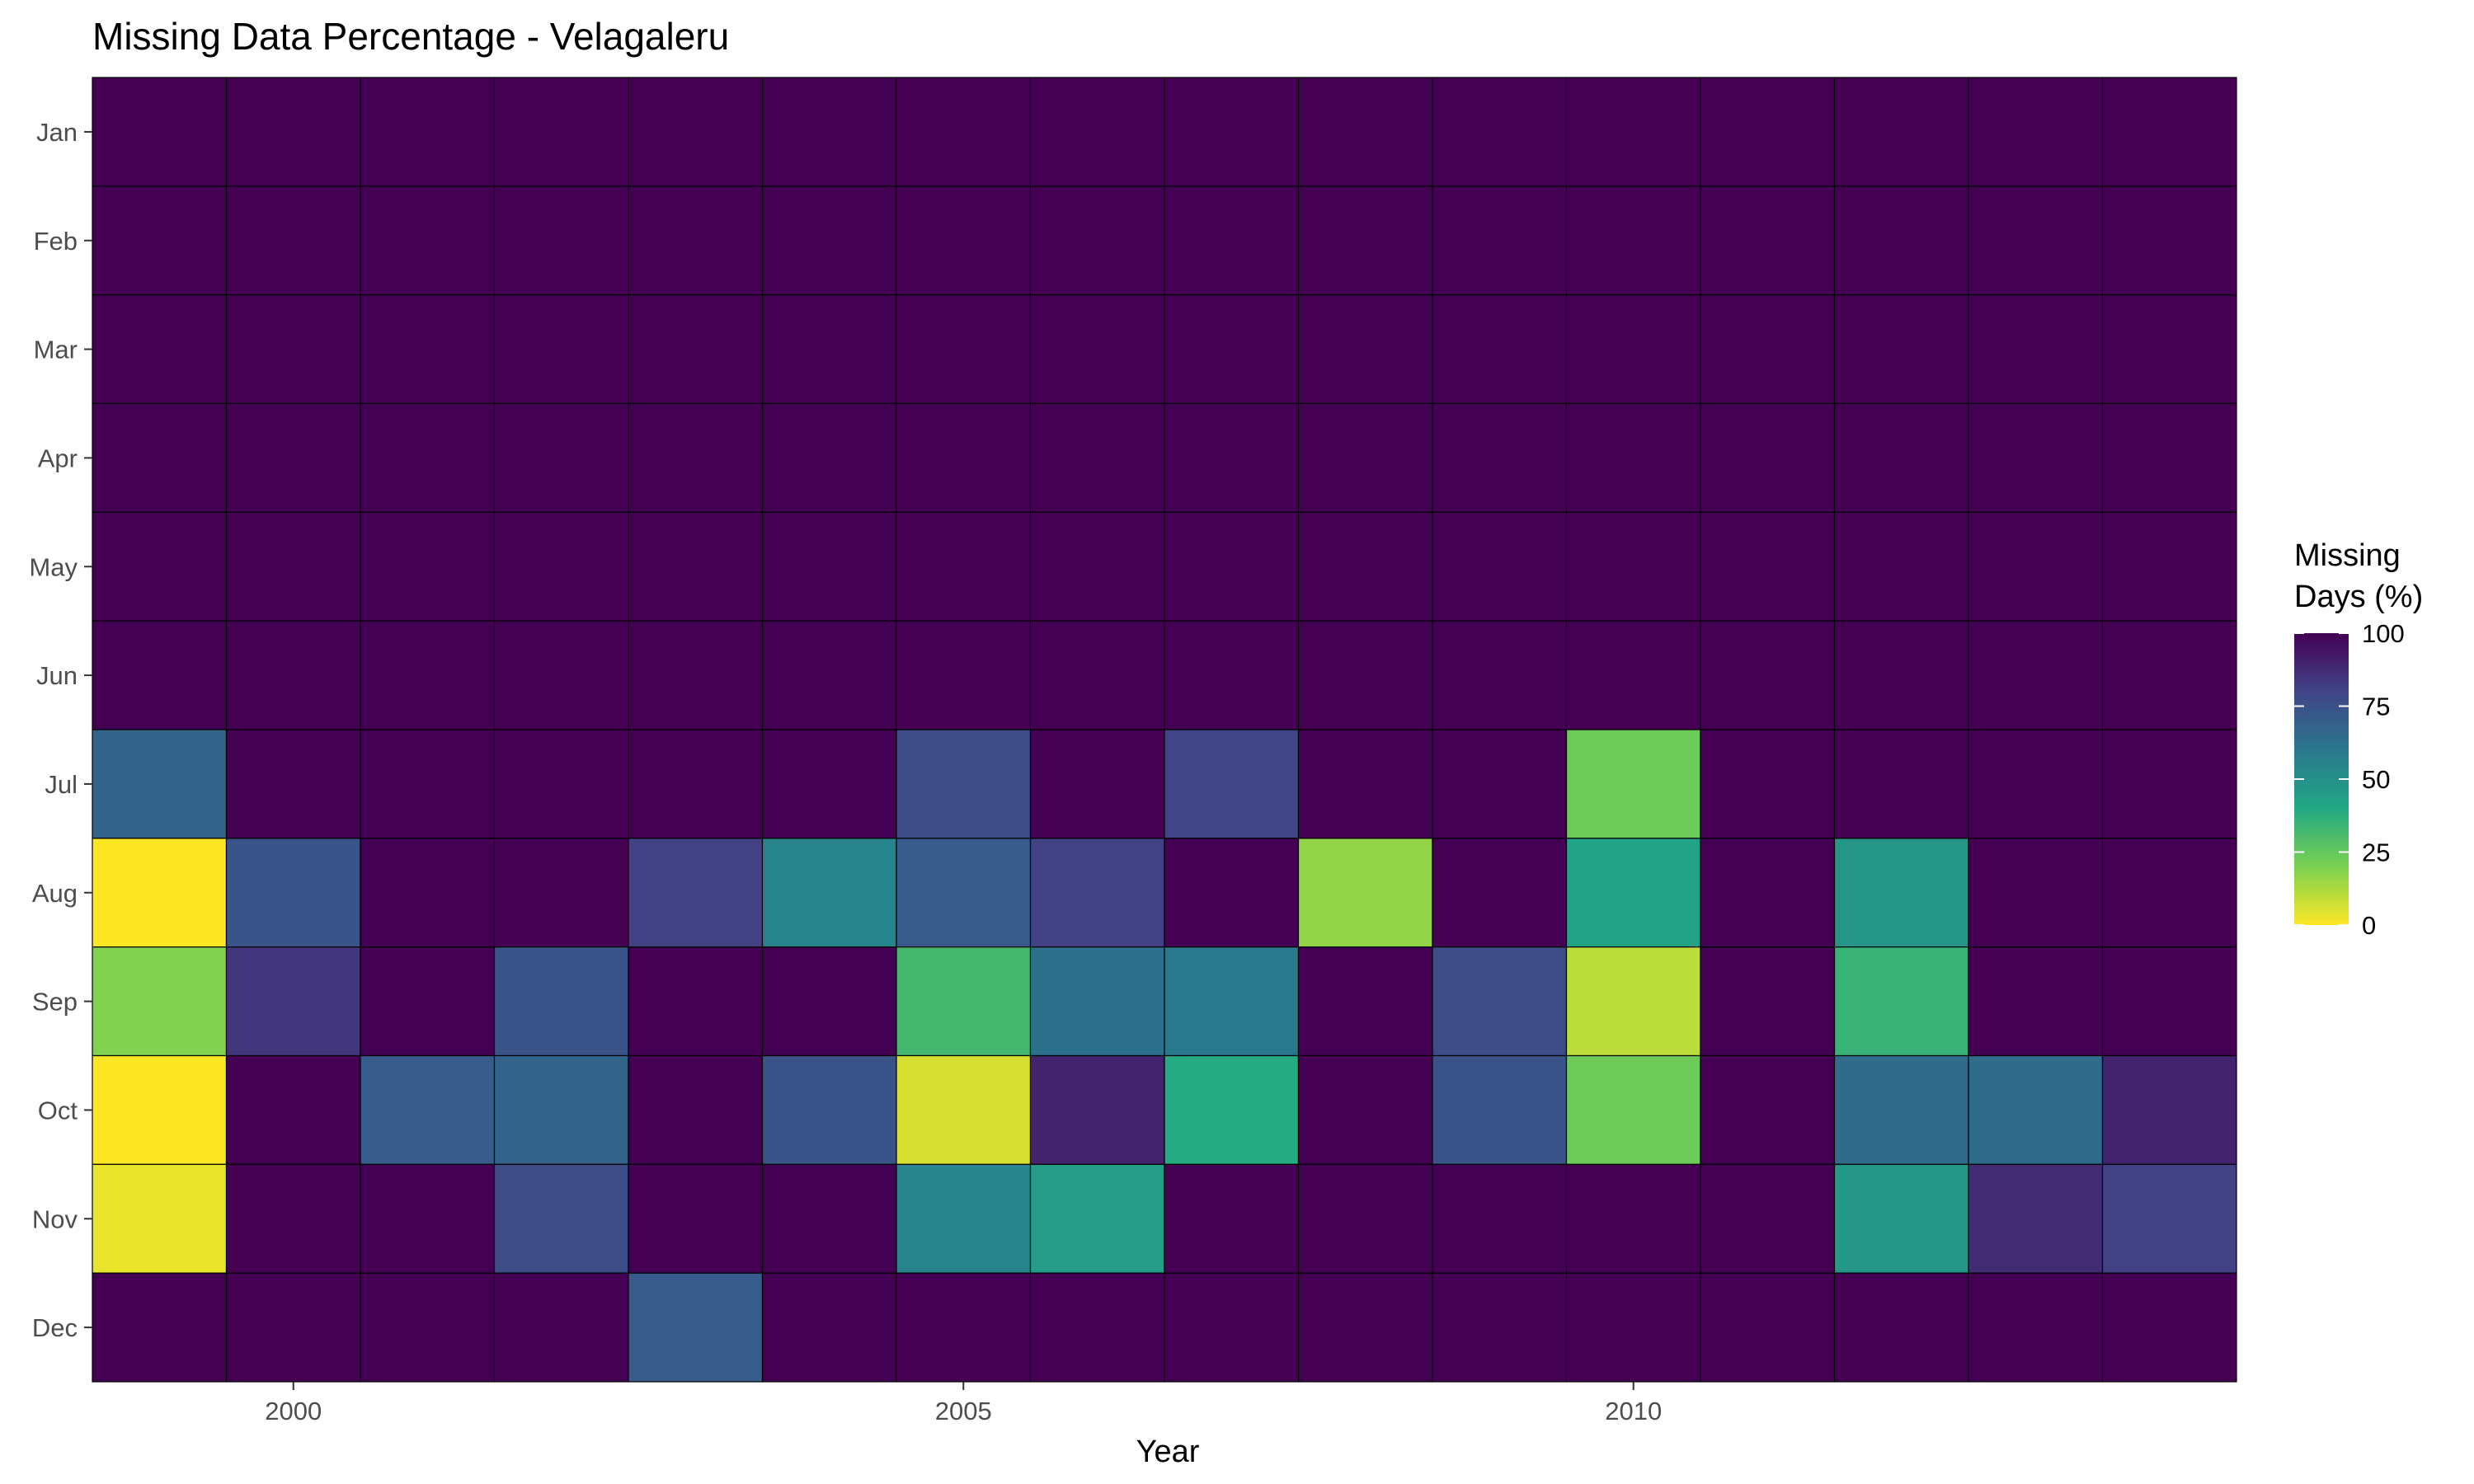 The width and height of the screenshot is (2474, 1484). What do you see at coordinates (293, 1411) in the screenshot?
I see `x-tick-label: 2000` at bounding box center [293, 1411].